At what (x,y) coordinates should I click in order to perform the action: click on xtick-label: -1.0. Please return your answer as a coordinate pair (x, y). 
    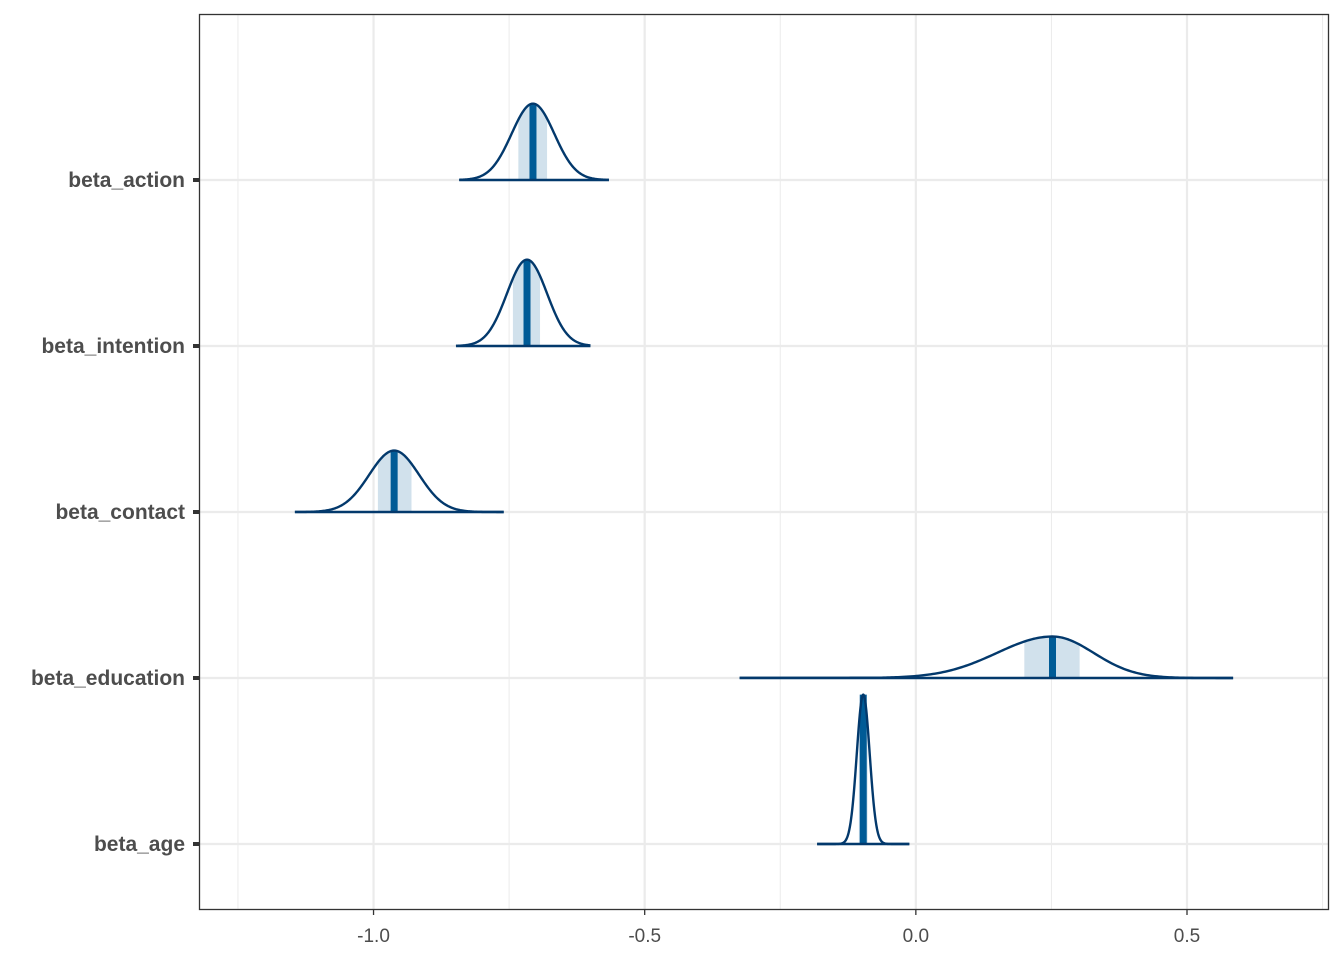
    Looking at the image, I should click on (373, 936).